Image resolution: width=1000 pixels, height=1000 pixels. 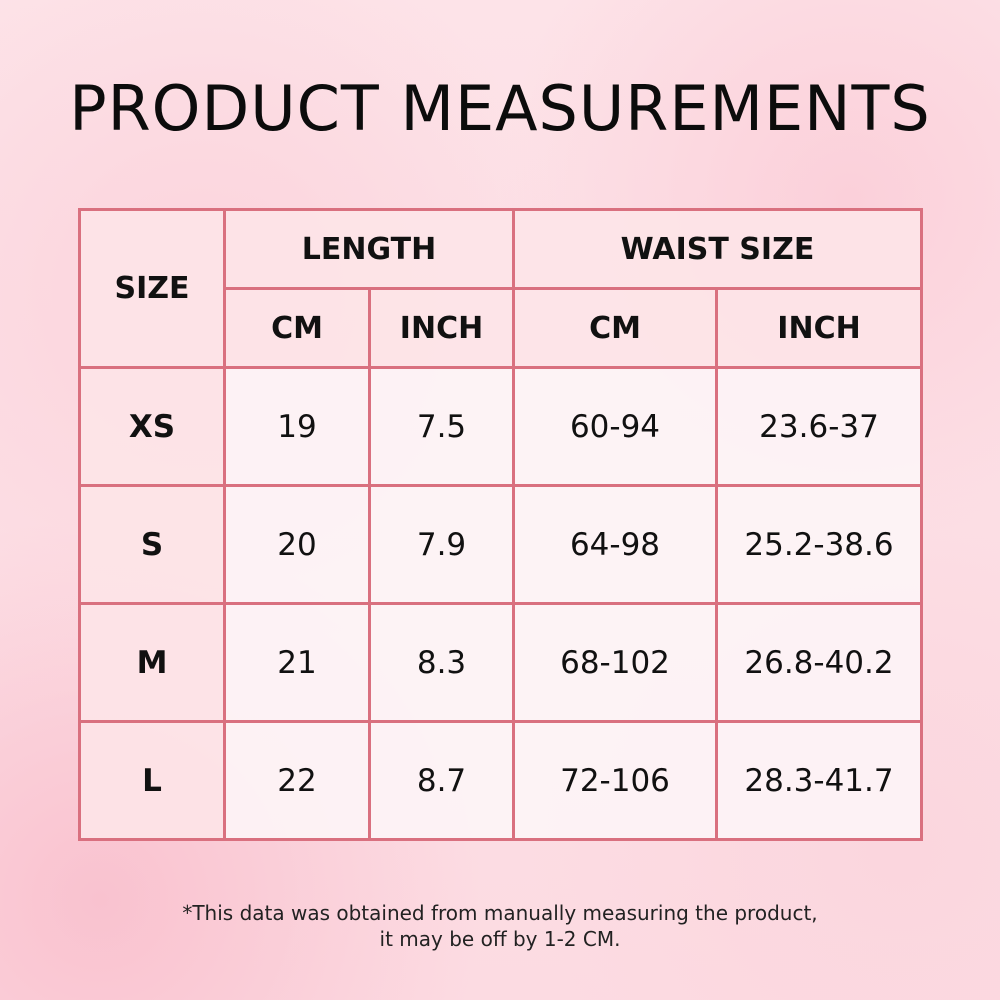 What do you see at coordinates (152, 662) in the screenshot?
I see `size-cell: M` at bounding box center [152, 662].